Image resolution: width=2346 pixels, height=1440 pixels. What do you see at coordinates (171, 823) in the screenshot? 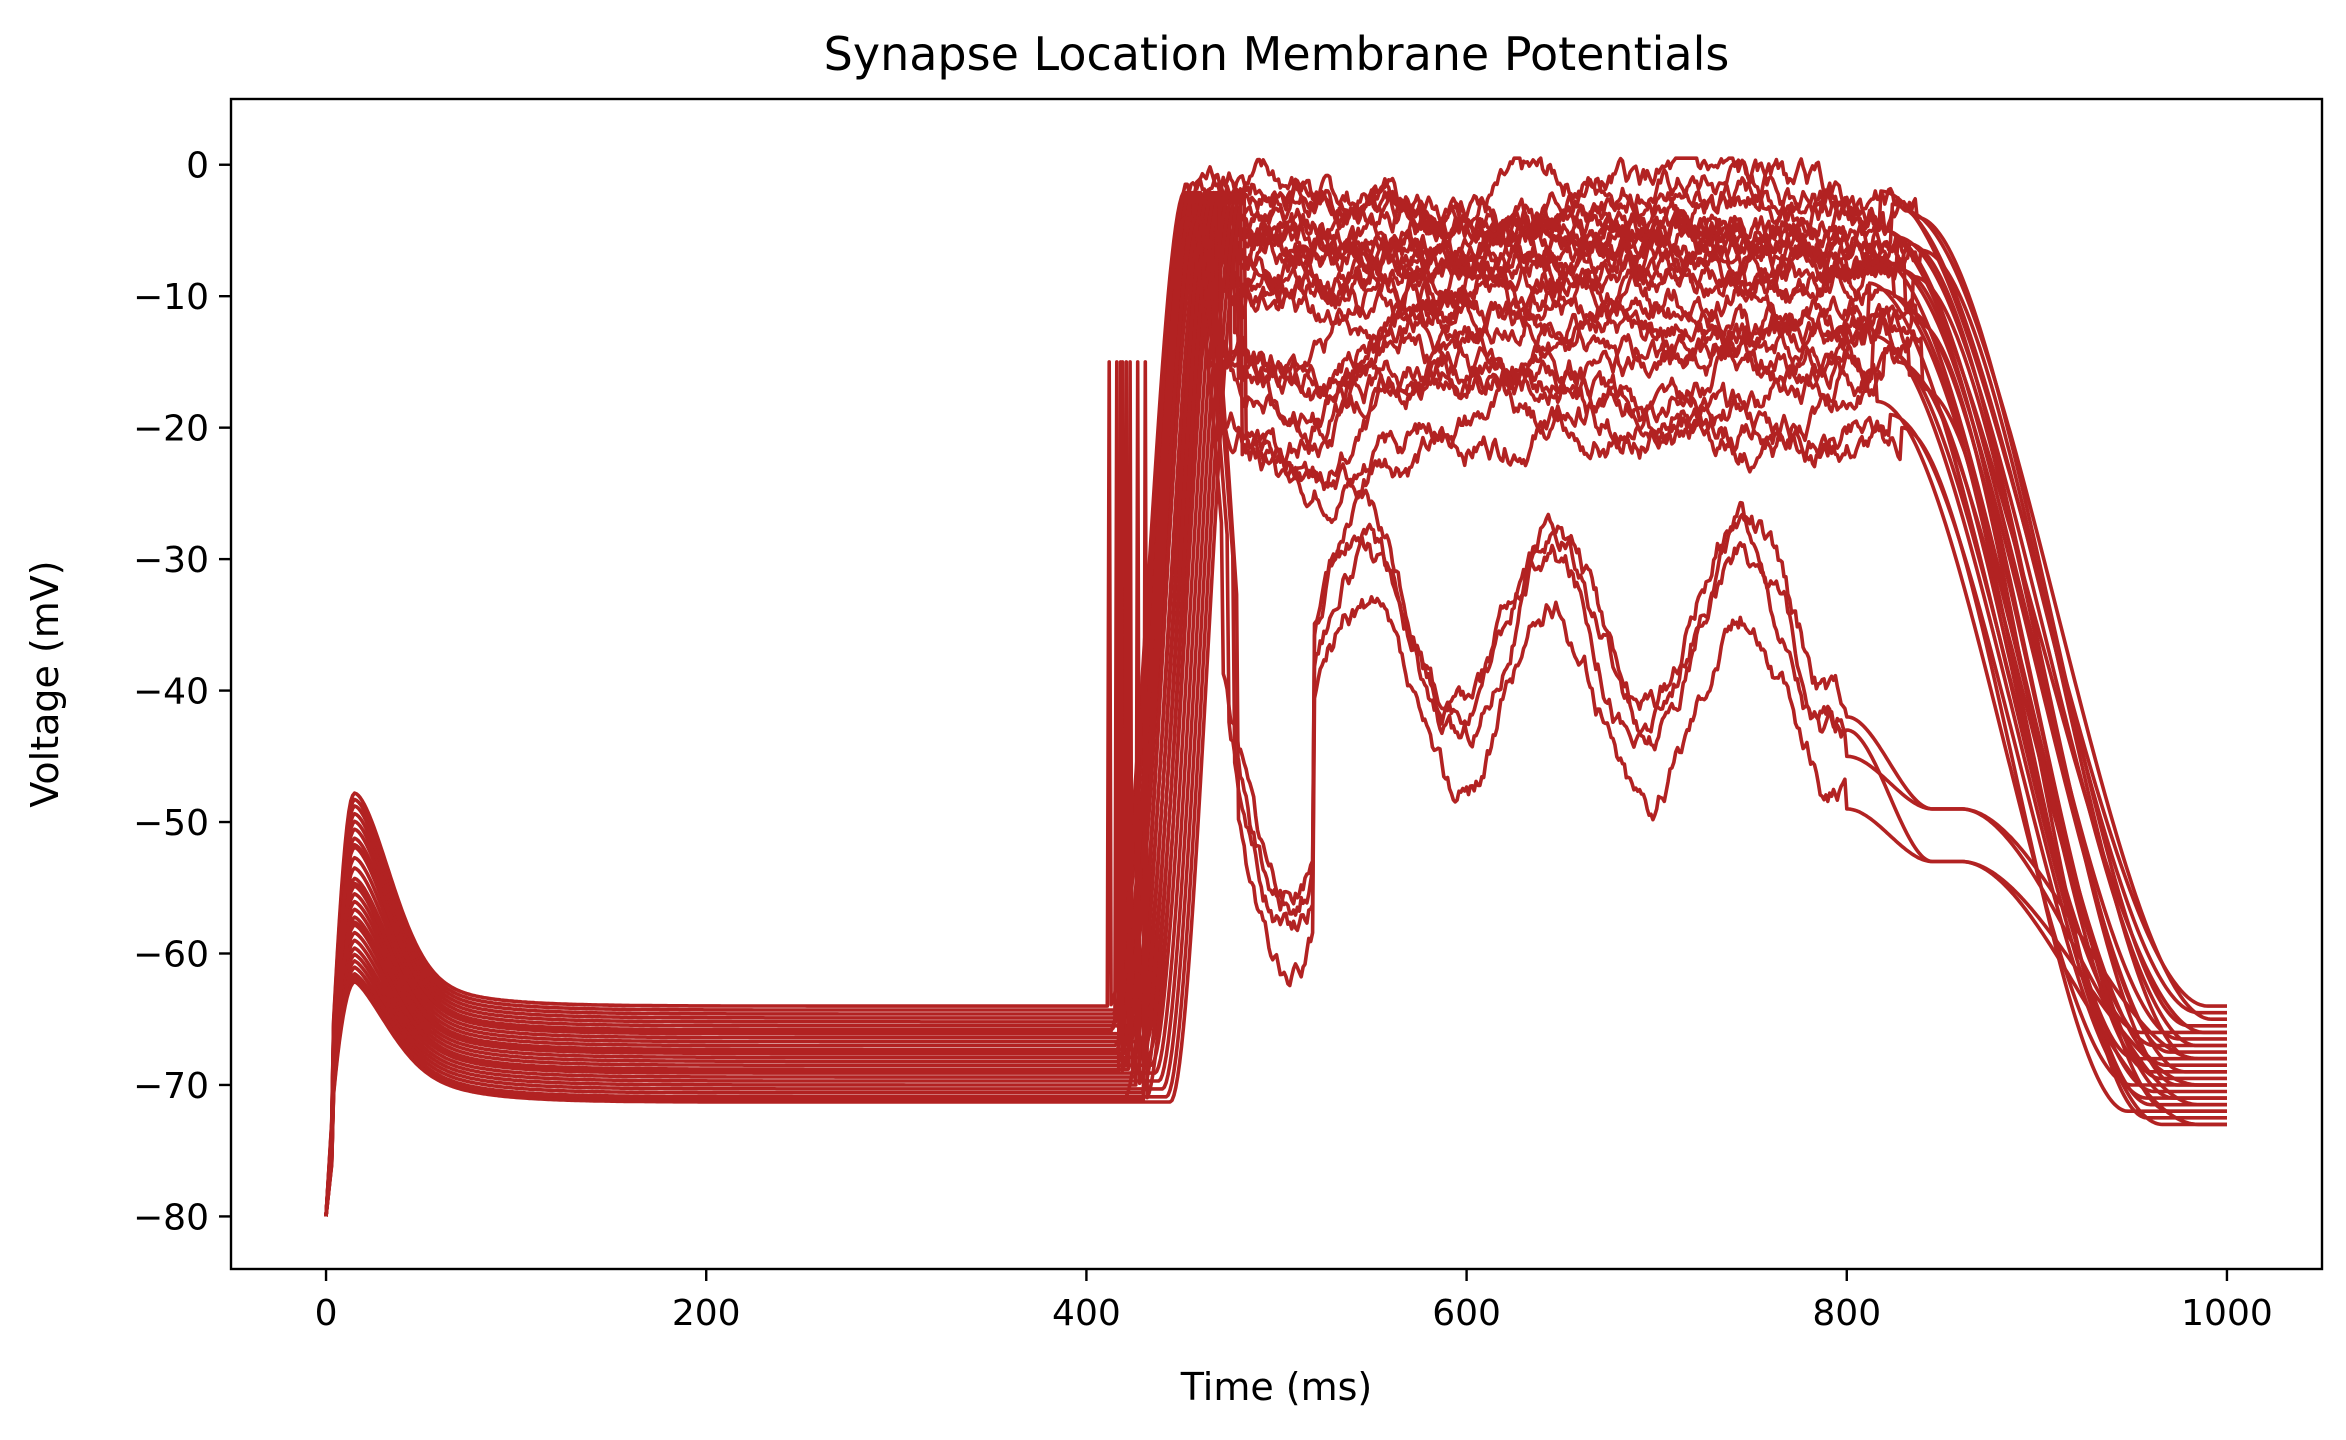
I see `y-tick-label: −50` at bounding box center [171, 823].